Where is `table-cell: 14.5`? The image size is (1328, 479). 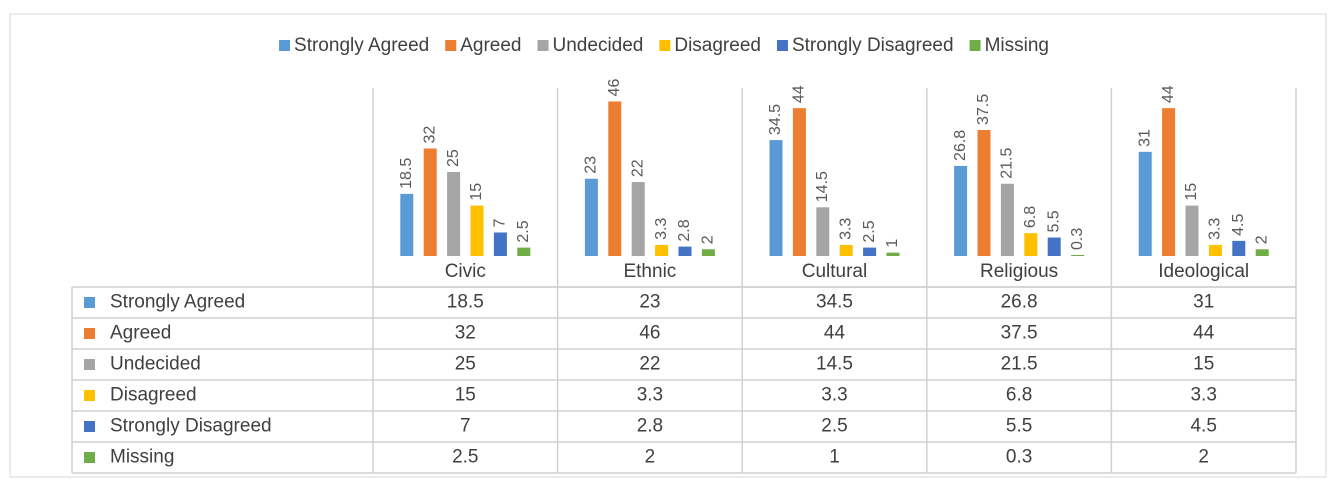
table-cell: 14.5 is located at coordinates (834, 364).